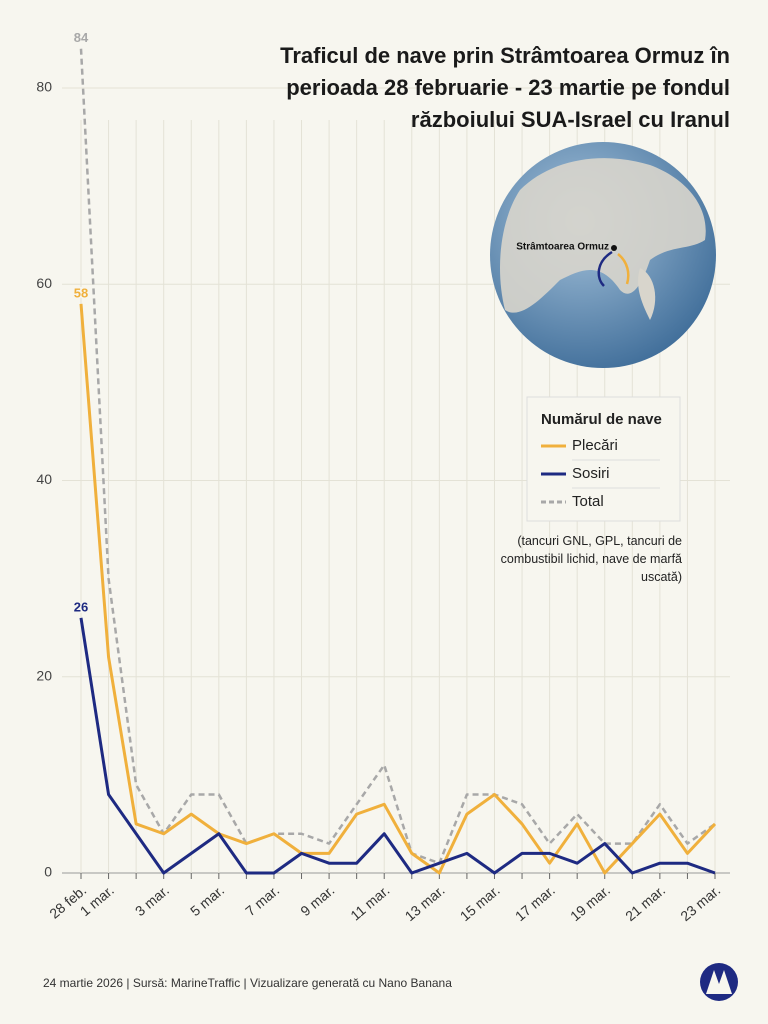 This screenshot has height=1024, width=768. Describe the element at coordinates (81, 606) in the screenshot. I see `data-label: 26` at that location.